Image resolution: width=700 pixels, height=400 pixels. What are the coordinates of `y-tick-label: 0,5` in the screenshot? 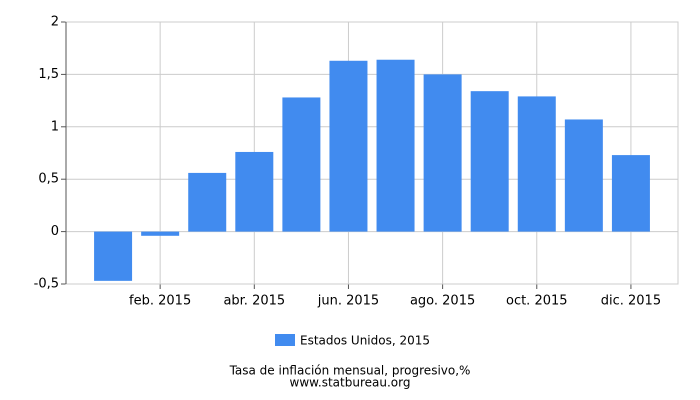 It's located at (48, 179).